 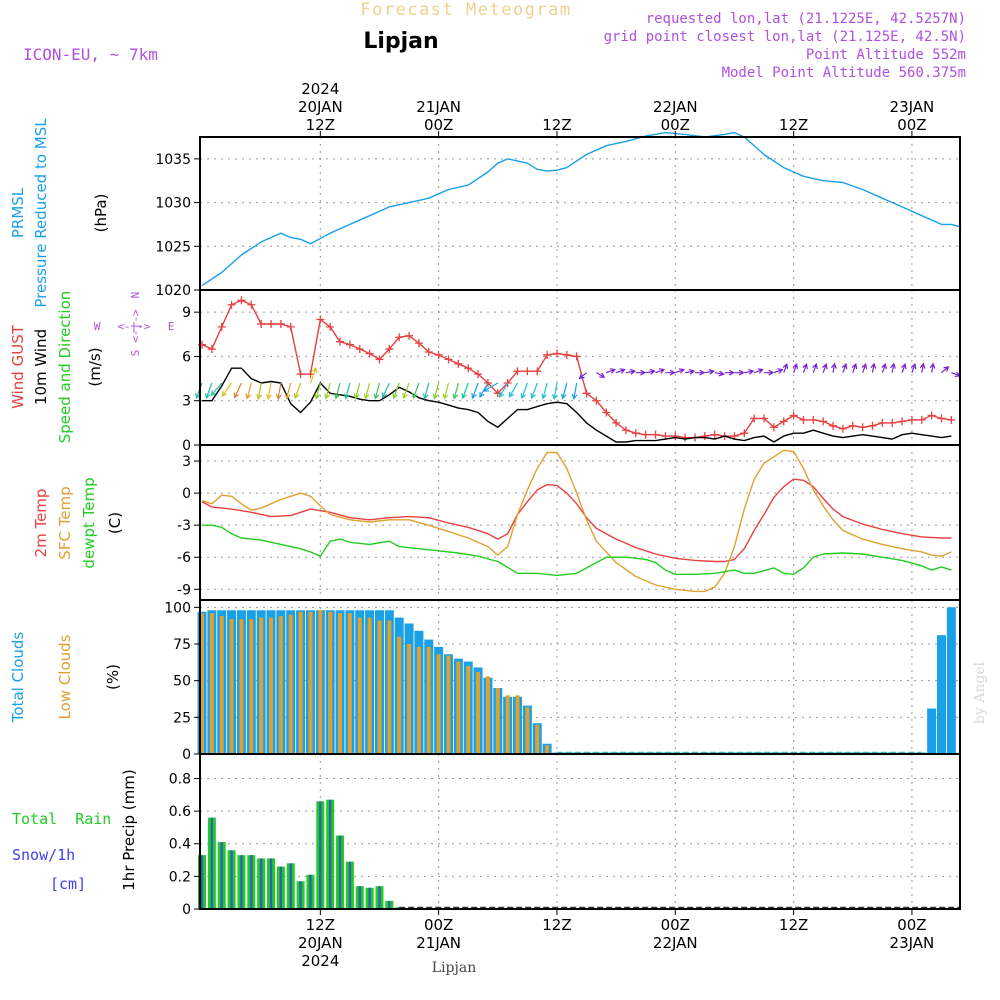 I want to click on bottom-time-label: 20JAN, so click(x=320, y=943).